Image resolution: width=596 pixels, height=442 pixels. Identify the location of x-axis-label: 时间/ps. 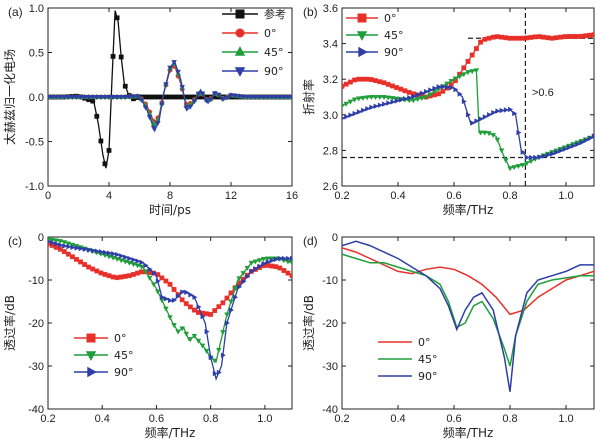
(170, 210).